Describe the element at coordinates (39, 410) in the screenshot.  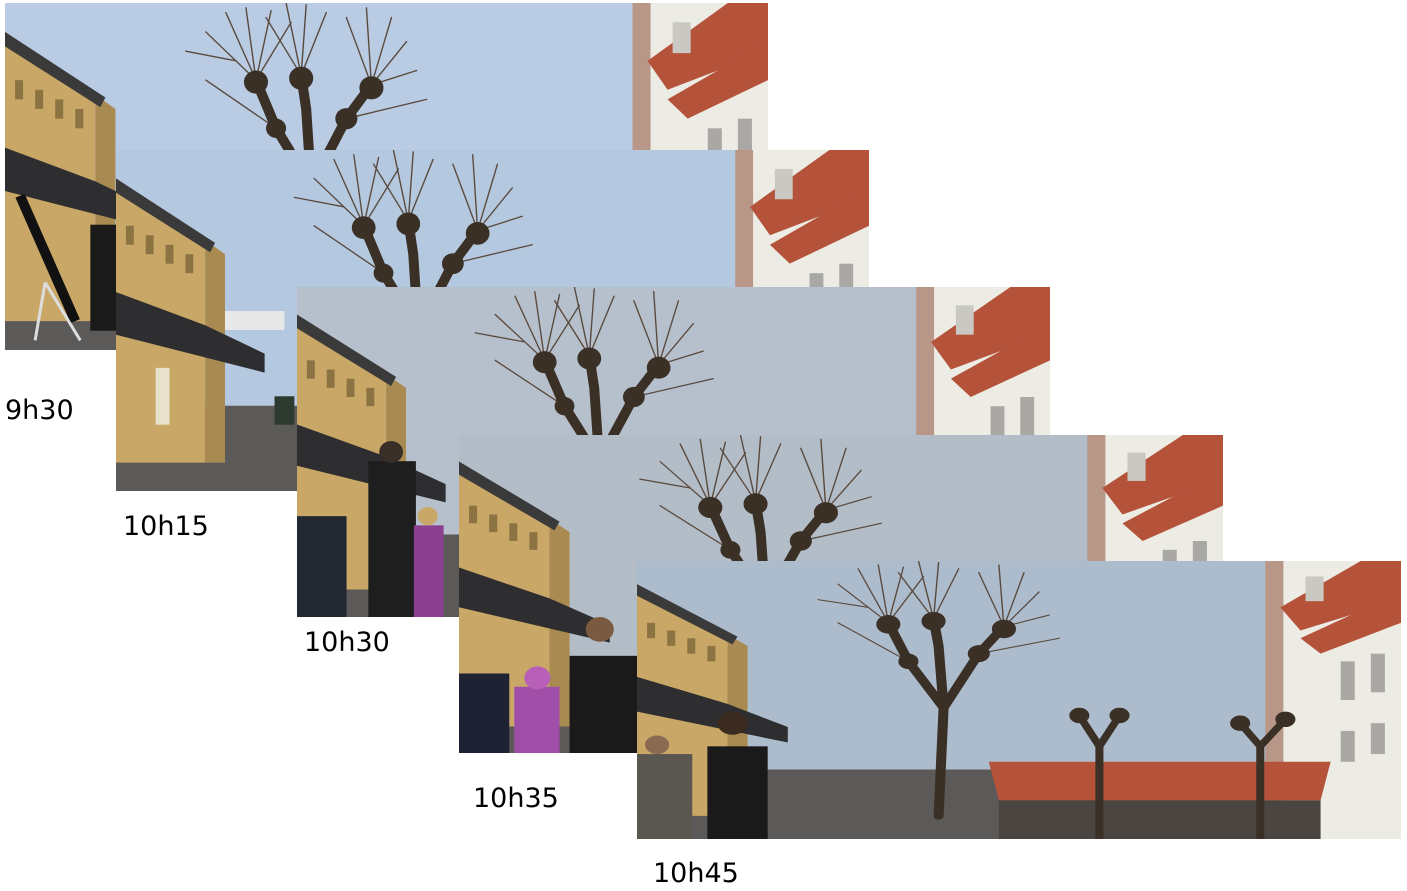
I see `caption-9h30: 9h30` at that location.